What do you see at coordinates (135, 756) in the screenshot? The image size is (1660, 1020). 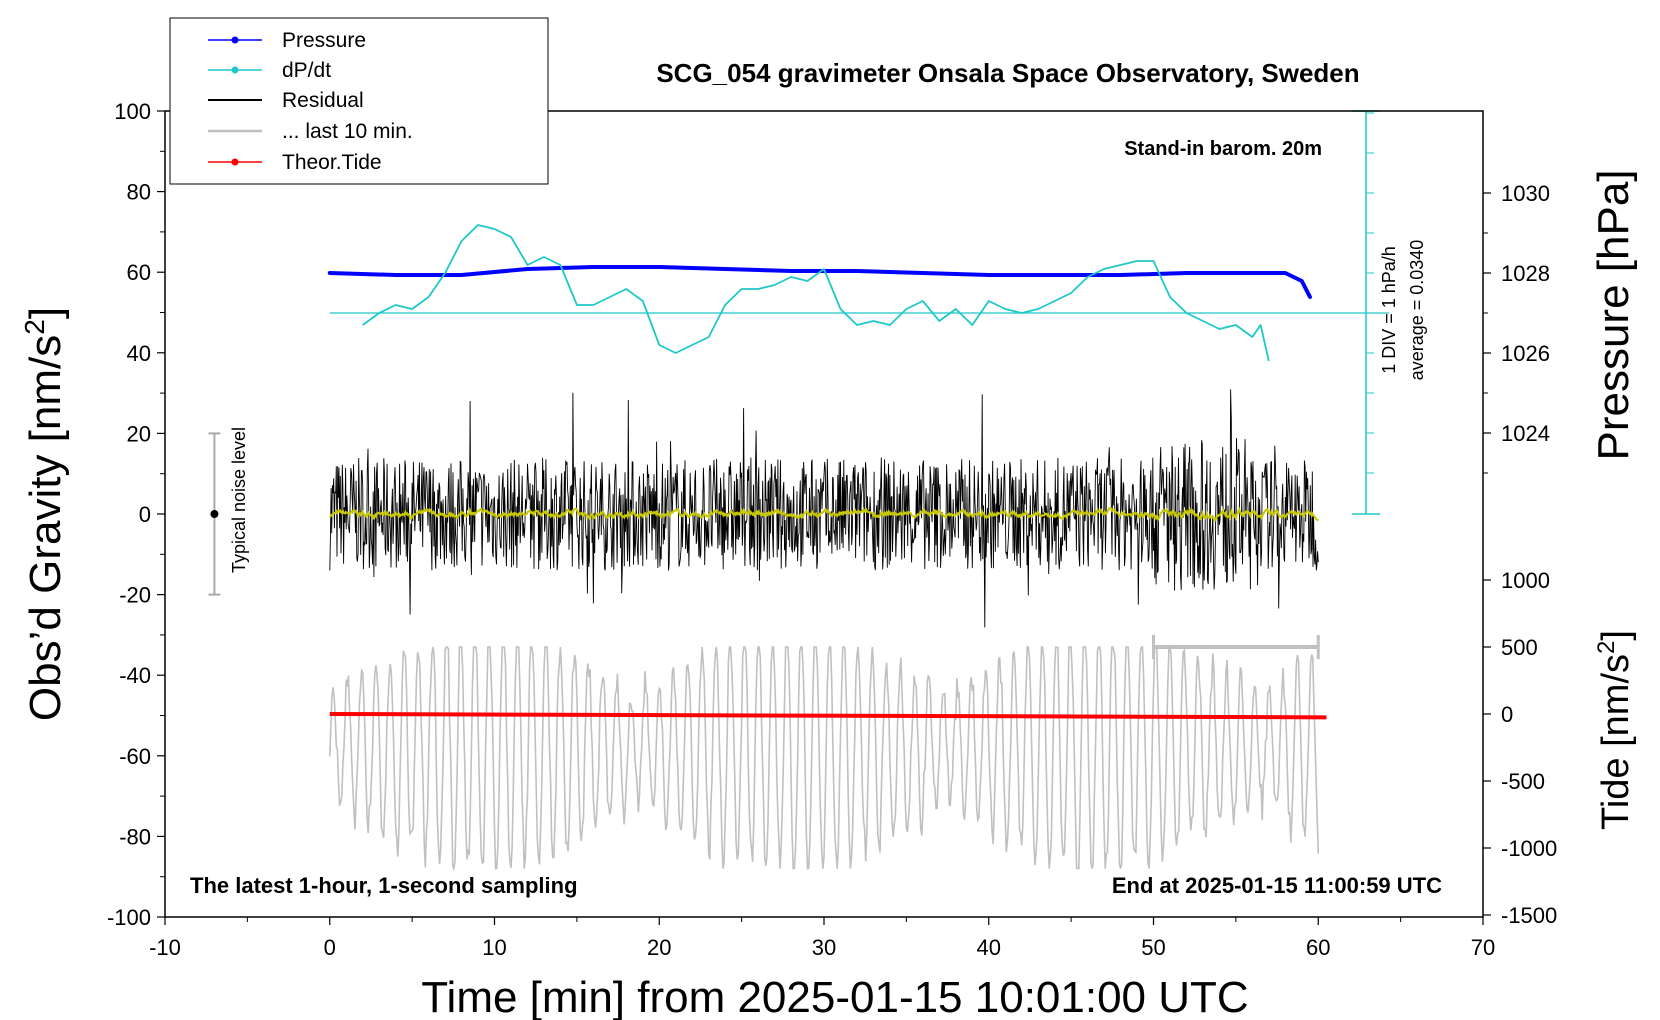 I see `gravity-tick-label: -60` at bounding box center [135, 756].